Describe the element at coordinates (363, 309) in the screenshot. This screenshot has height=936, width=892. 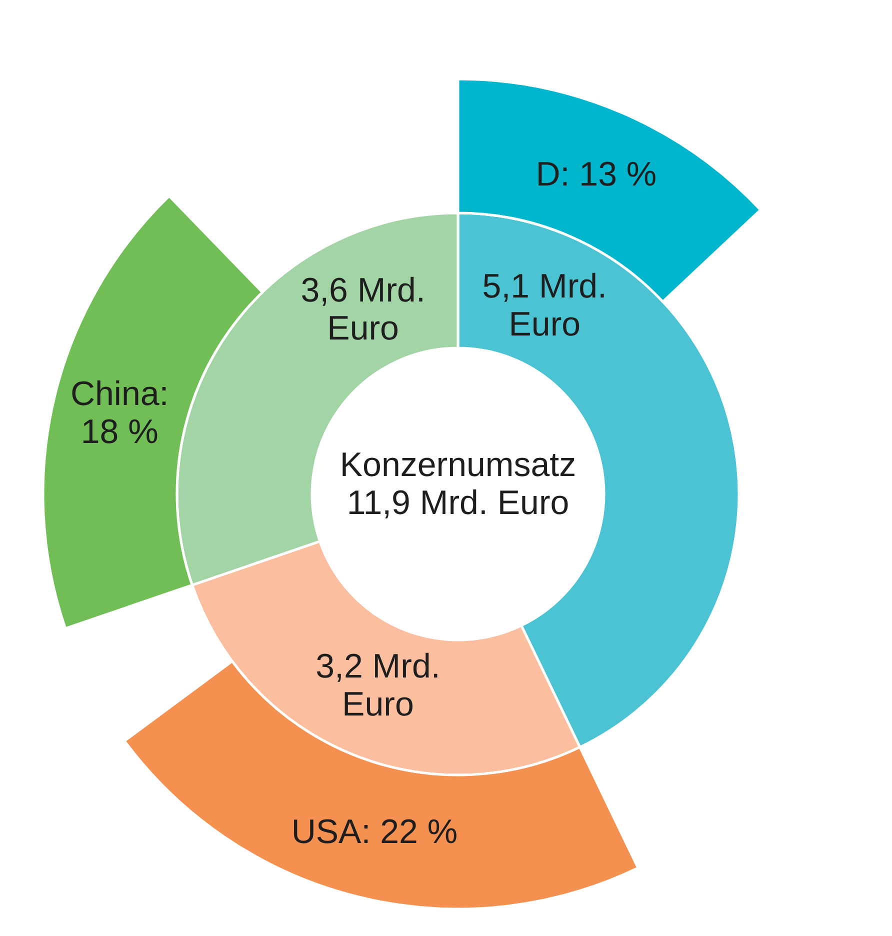
I see `data-label: 3,6 Mrd. Euro` at that location.